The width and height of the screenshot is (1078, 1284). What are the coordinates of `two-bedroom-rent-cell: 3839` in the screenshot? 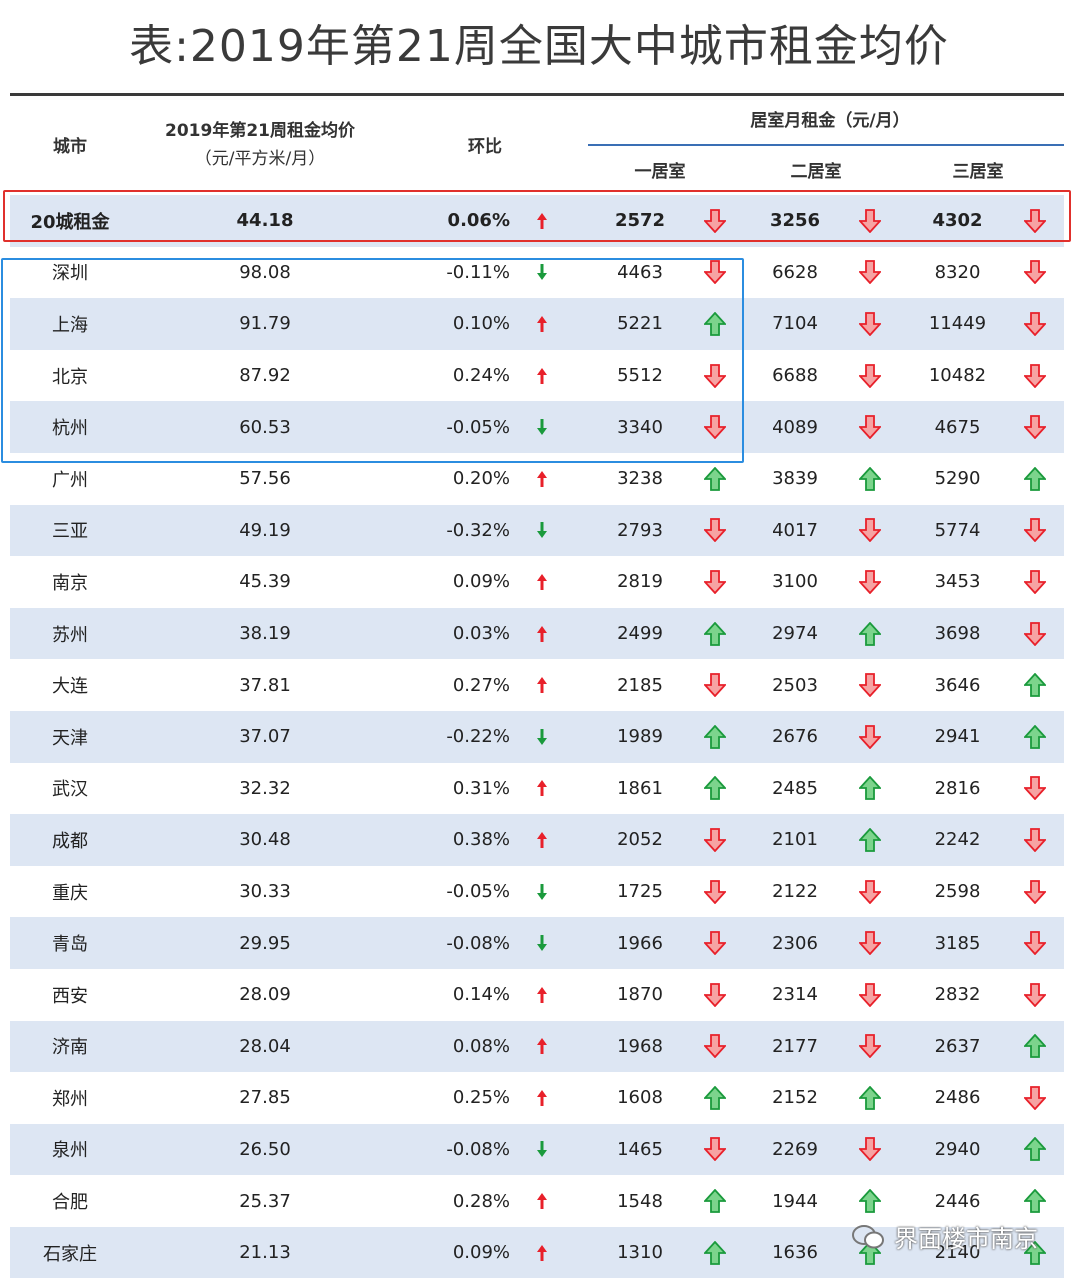 It's located at (795, 479).